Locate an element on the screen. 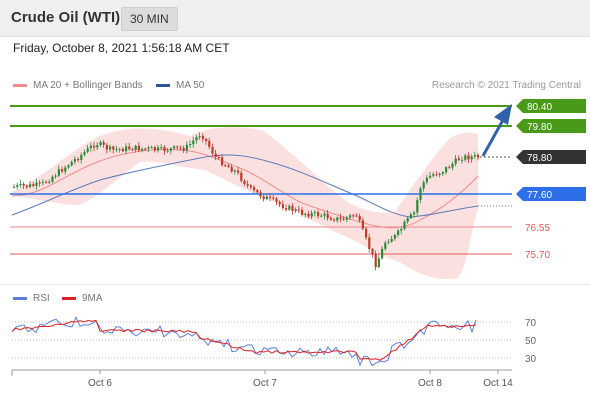 This screenshot has width=590, height=400. tag-s1-text: 76.55 is located at coordinates (537, 228).